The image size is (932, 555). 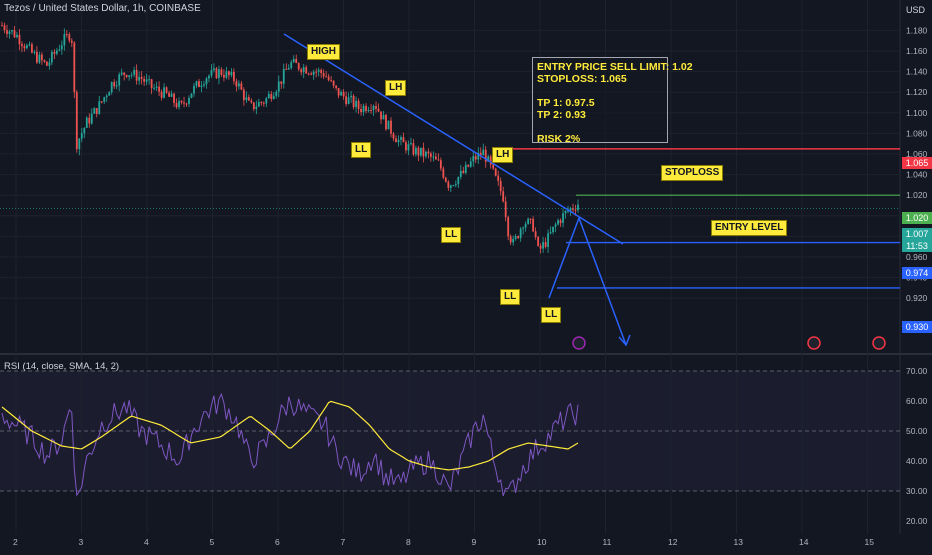 I want to click on price-tick-label: 1.180, so click(x=917, y=30).